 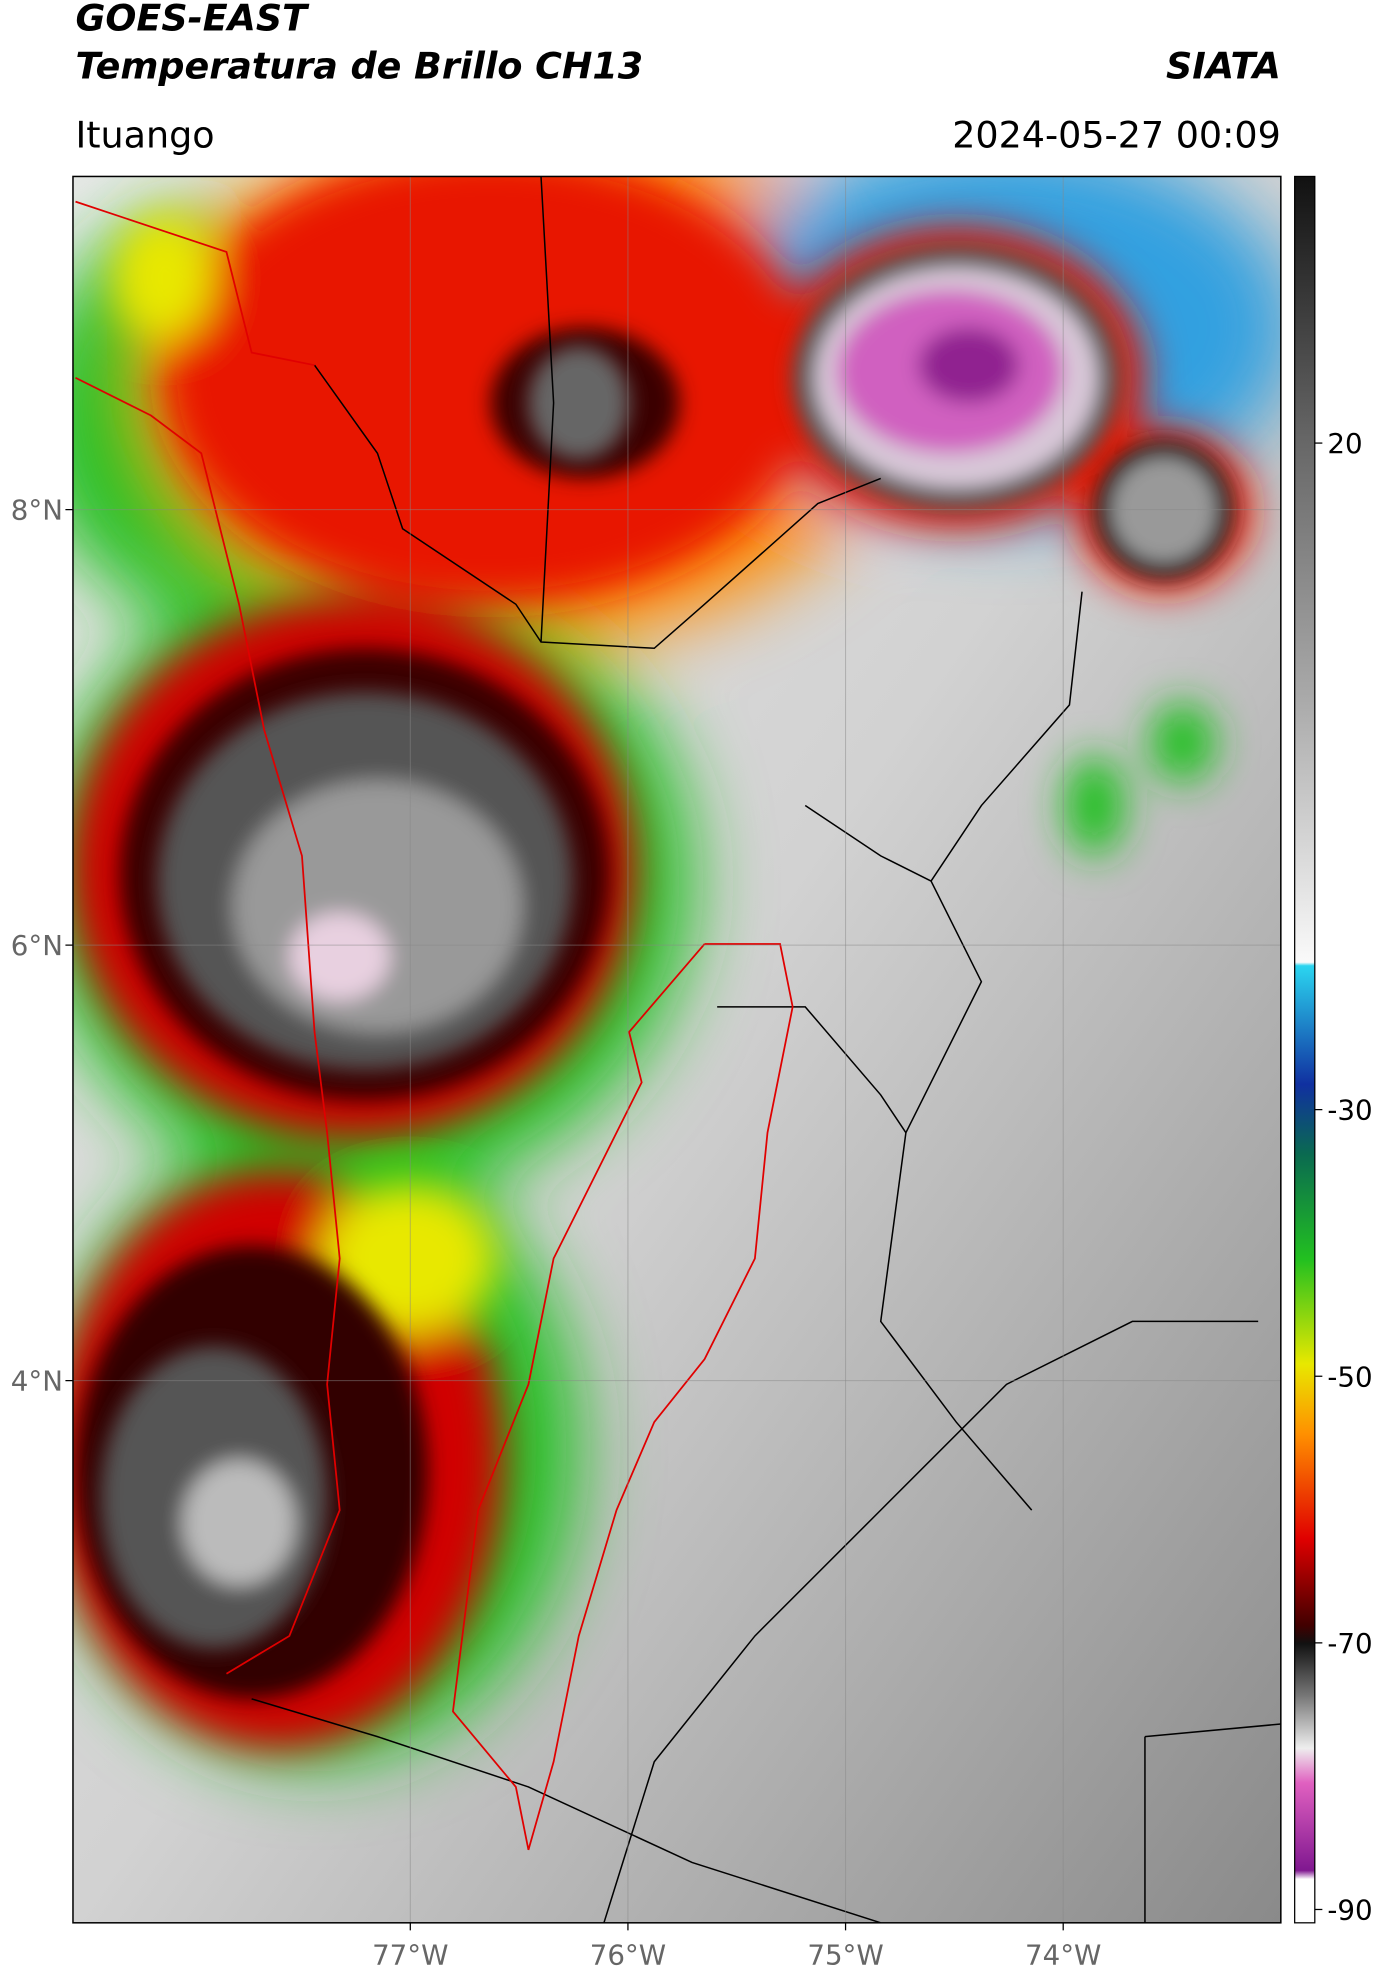 What do you see at coordinates (1305, 1049) in the screenshot?
I see `colorbar` at bounding box center [1305, 1049].